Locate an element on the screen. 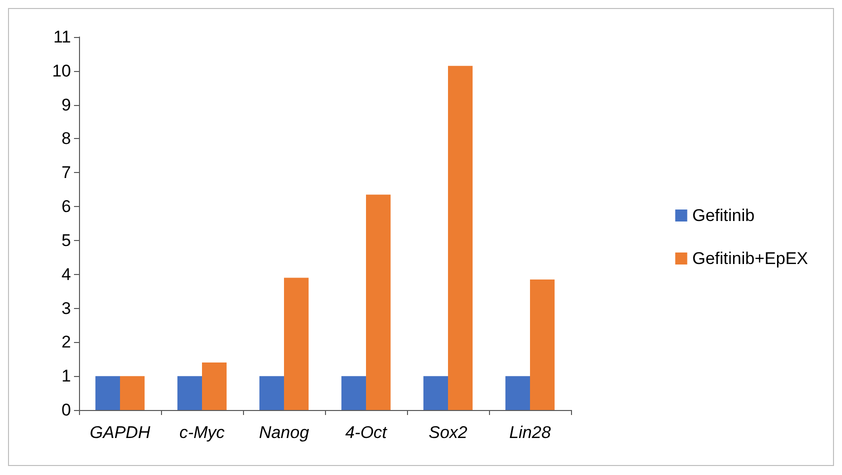  x-tick-label: Sox2 is located at coordinates (448, 432).